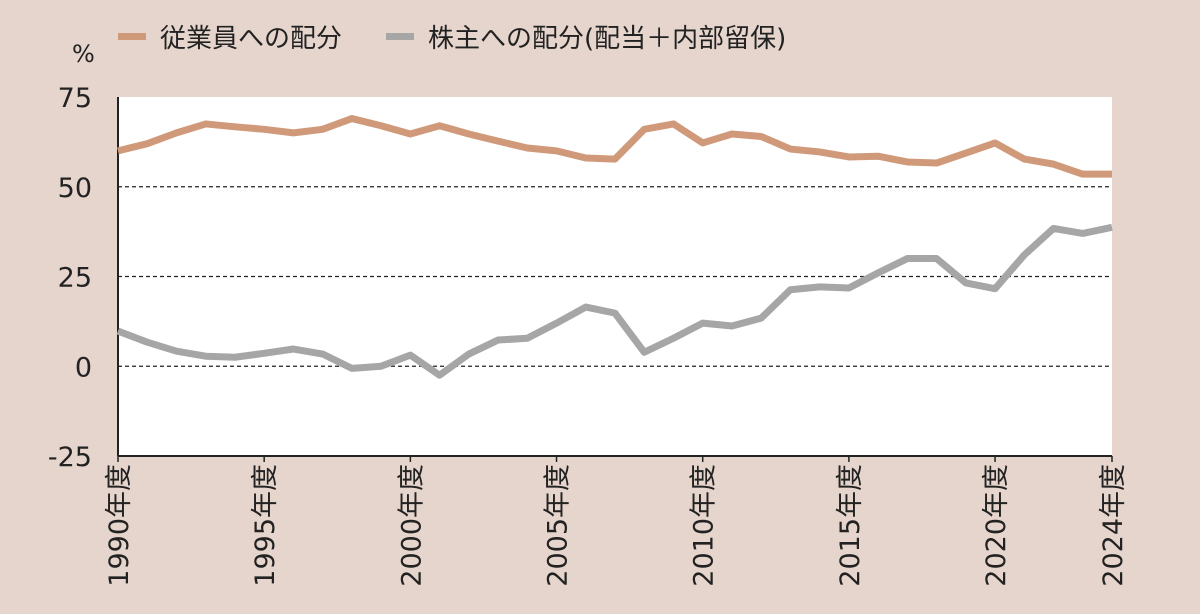  What do you see at coordinates (119, 525) in the screenshot?
I see `x-tick-label: 1990年度` at bounding box center [119, 525].